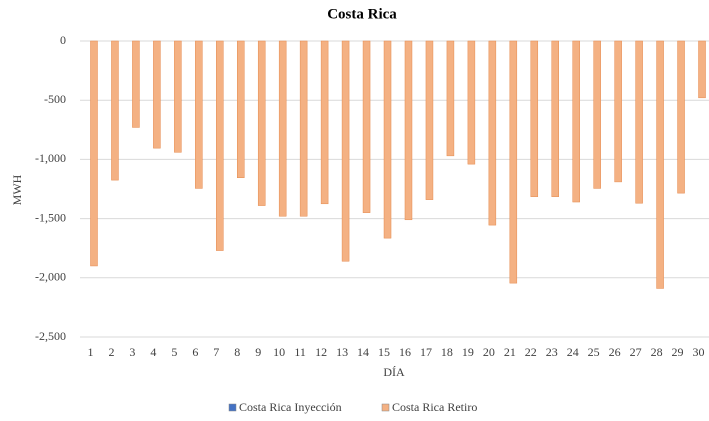  I want to click on y-axis-label: MWH, so click(17, 189).